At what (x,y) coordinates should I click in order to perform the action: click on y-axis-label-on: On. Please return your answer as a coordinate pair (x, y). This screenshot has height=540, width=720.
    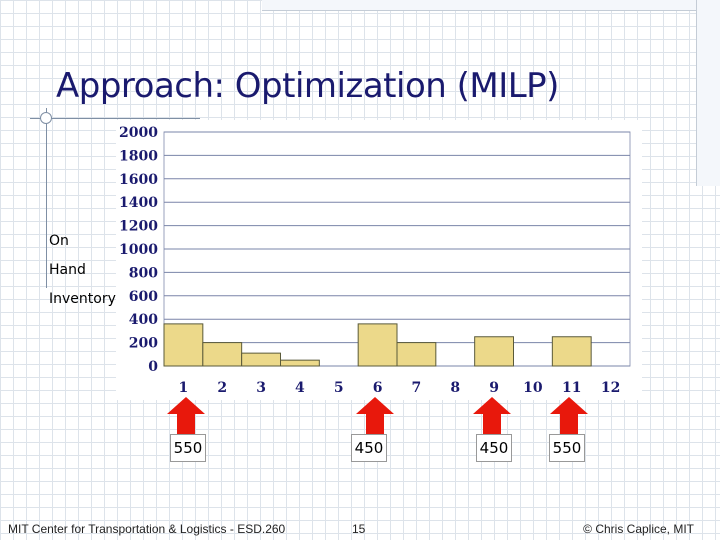
    Looking at the image, I should click on (59, 241).